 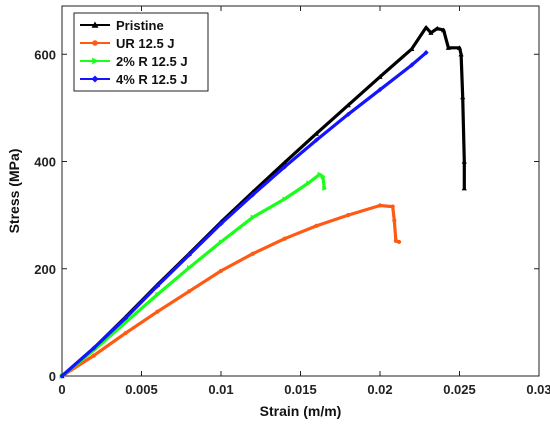 I want to click on legend-label: 2% R 12.5 J, so click(x=152, y=61).